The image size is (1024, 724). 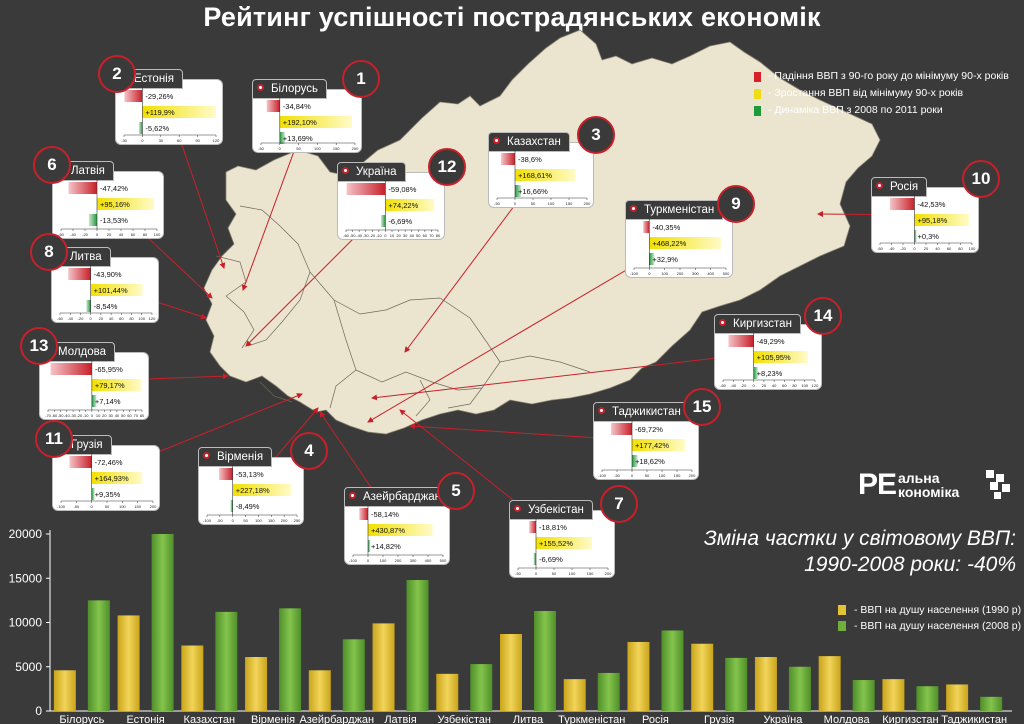 I want to click on mini-bar-label: +9,35%, so click(x=108, y=494).